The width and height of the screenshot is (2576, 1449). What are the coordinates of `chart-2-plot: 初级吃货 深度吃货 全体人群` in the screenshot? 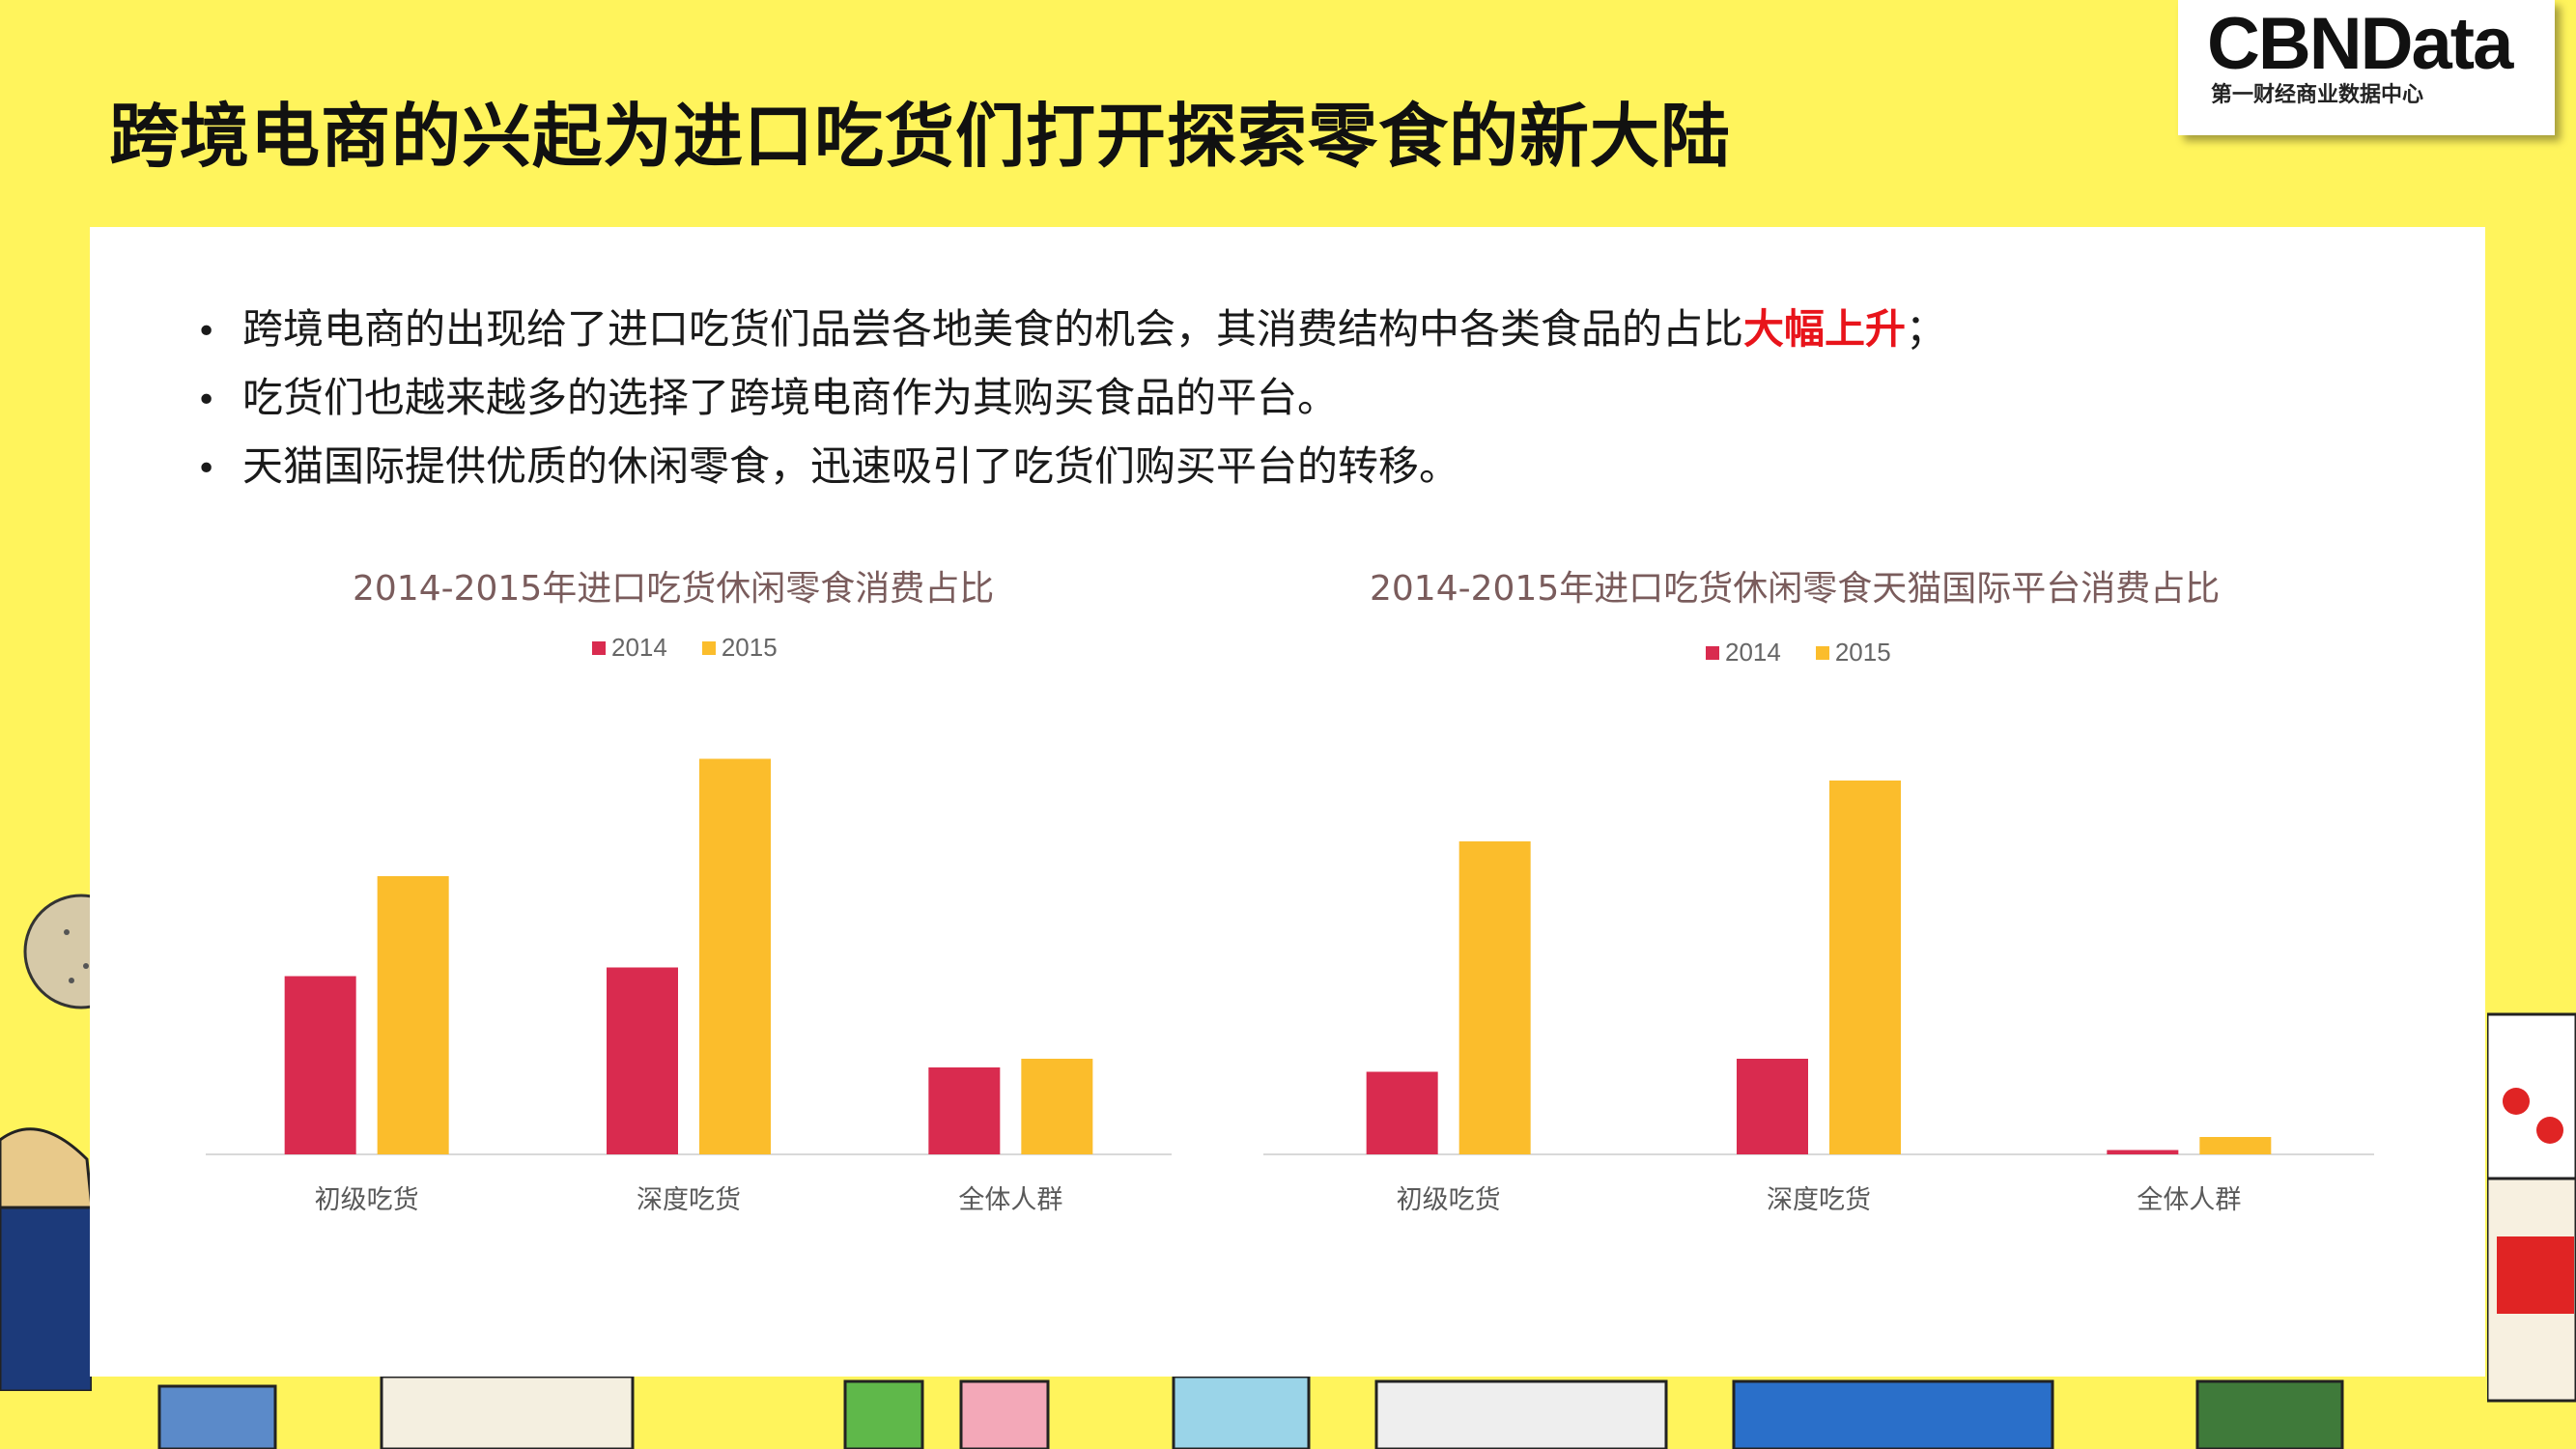 It's located at (1818, 998).